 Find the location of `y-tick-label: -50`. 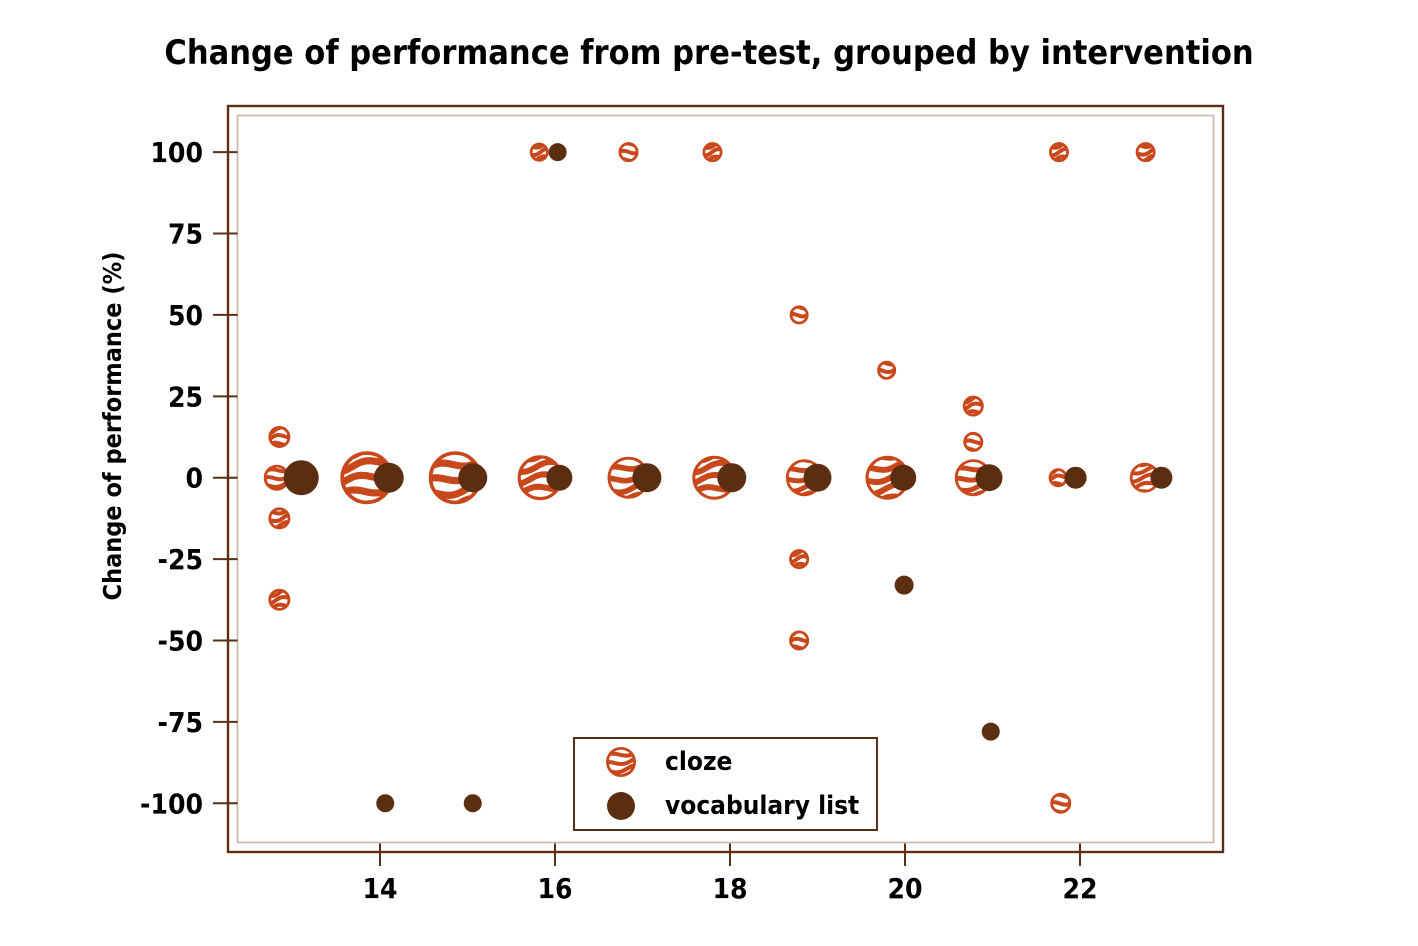

y-tick-label: -50 is located at coordinates (180, 640).